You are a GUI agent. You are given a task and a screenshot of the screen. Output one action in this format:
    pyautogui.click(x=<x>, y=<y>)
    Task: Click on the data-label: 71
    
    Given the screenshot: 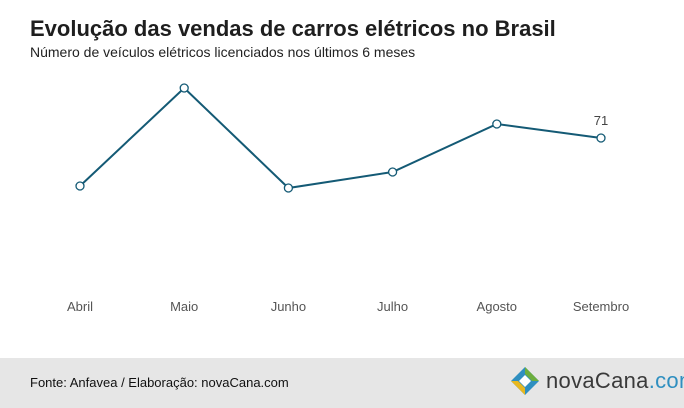 What is the action you would take?
    pyautogui.click(x=601, y=120)
    